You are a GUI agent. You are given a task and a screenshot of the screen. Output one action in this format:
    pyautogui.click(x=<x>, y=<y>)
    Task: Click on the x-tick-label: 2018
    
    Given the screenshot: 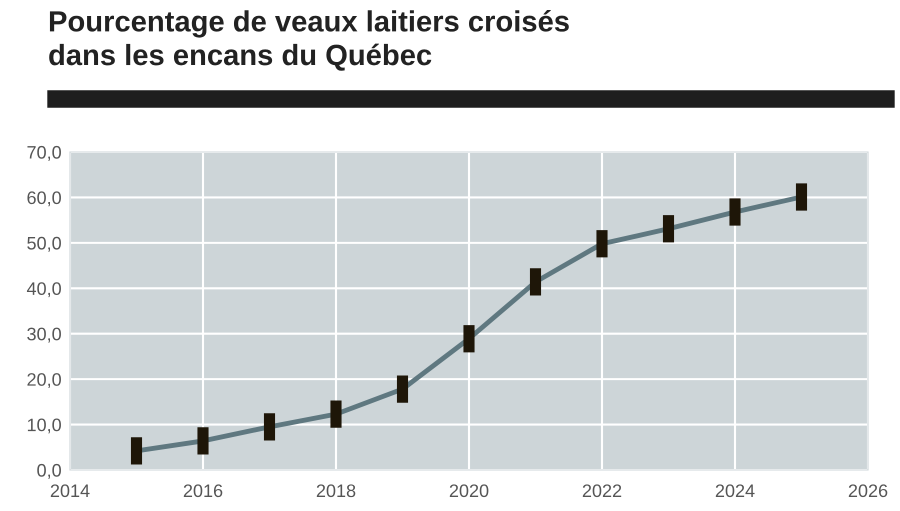 What is the action you would take?
    pyautogui.click(x=336, y=491)
    